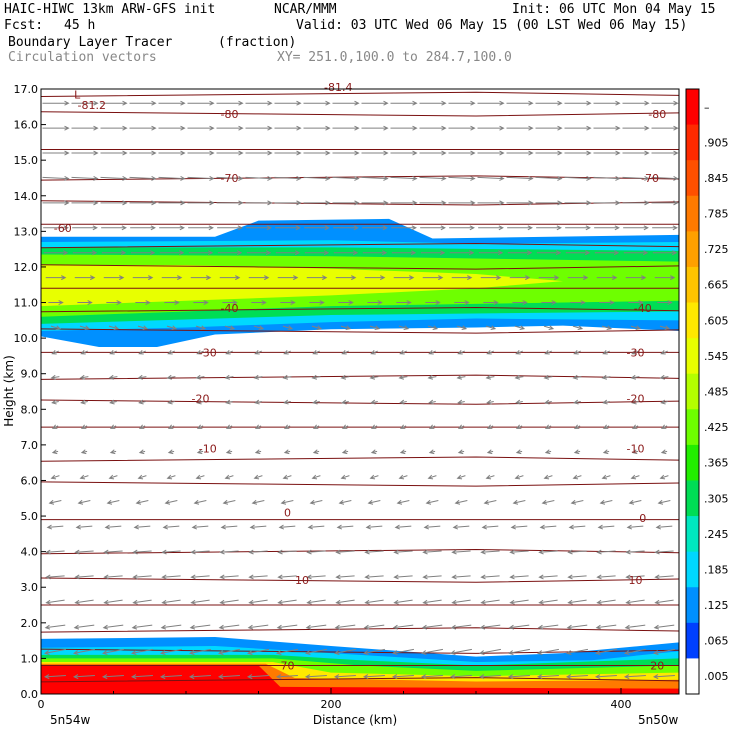  Describe the element at coordinates (302, 286) in the screenshot. I see `tracer-band-upper_lime` at that location.